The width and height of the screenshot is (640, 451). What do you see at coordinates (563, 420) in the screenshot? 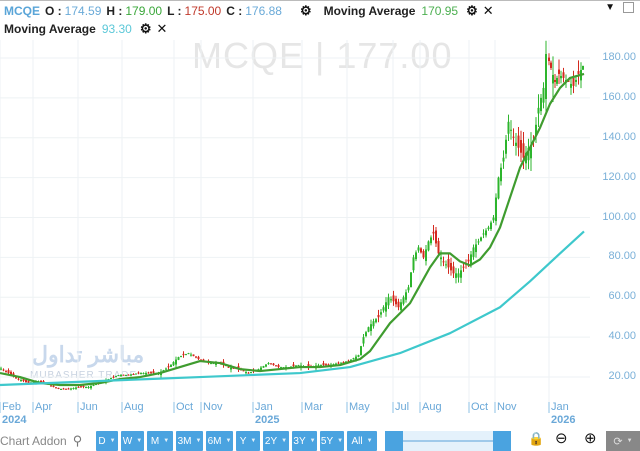
I see `x-year-label: 2026` at bounding box center [563, 420].